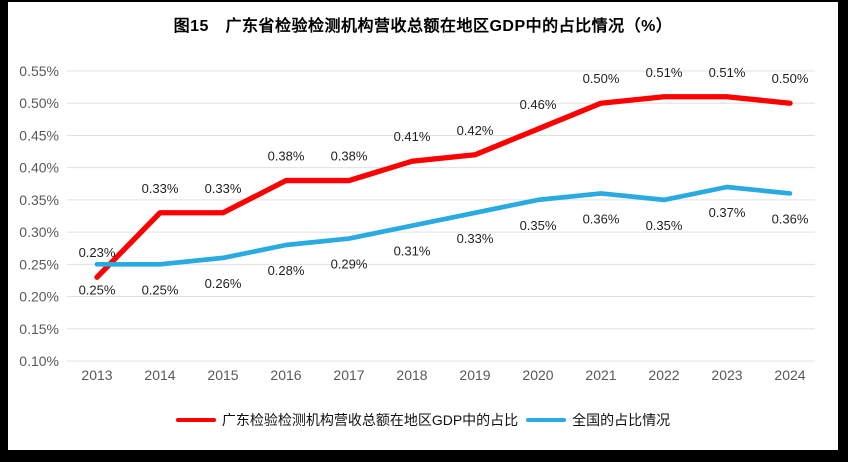 This screenshot has height=462, width=848. Describe the element at coordinates (159, 375) in the screenshot. I see `x-tick-label: 2014` at that location.